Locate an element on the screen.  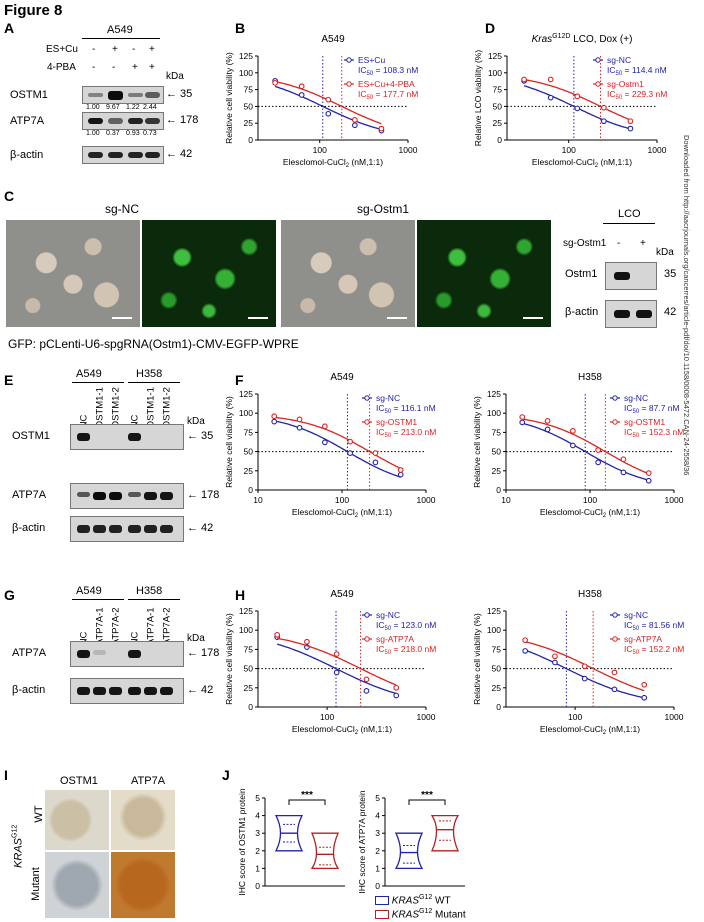
lco-blot-label: β-actin is located at coordinates (582, 312).